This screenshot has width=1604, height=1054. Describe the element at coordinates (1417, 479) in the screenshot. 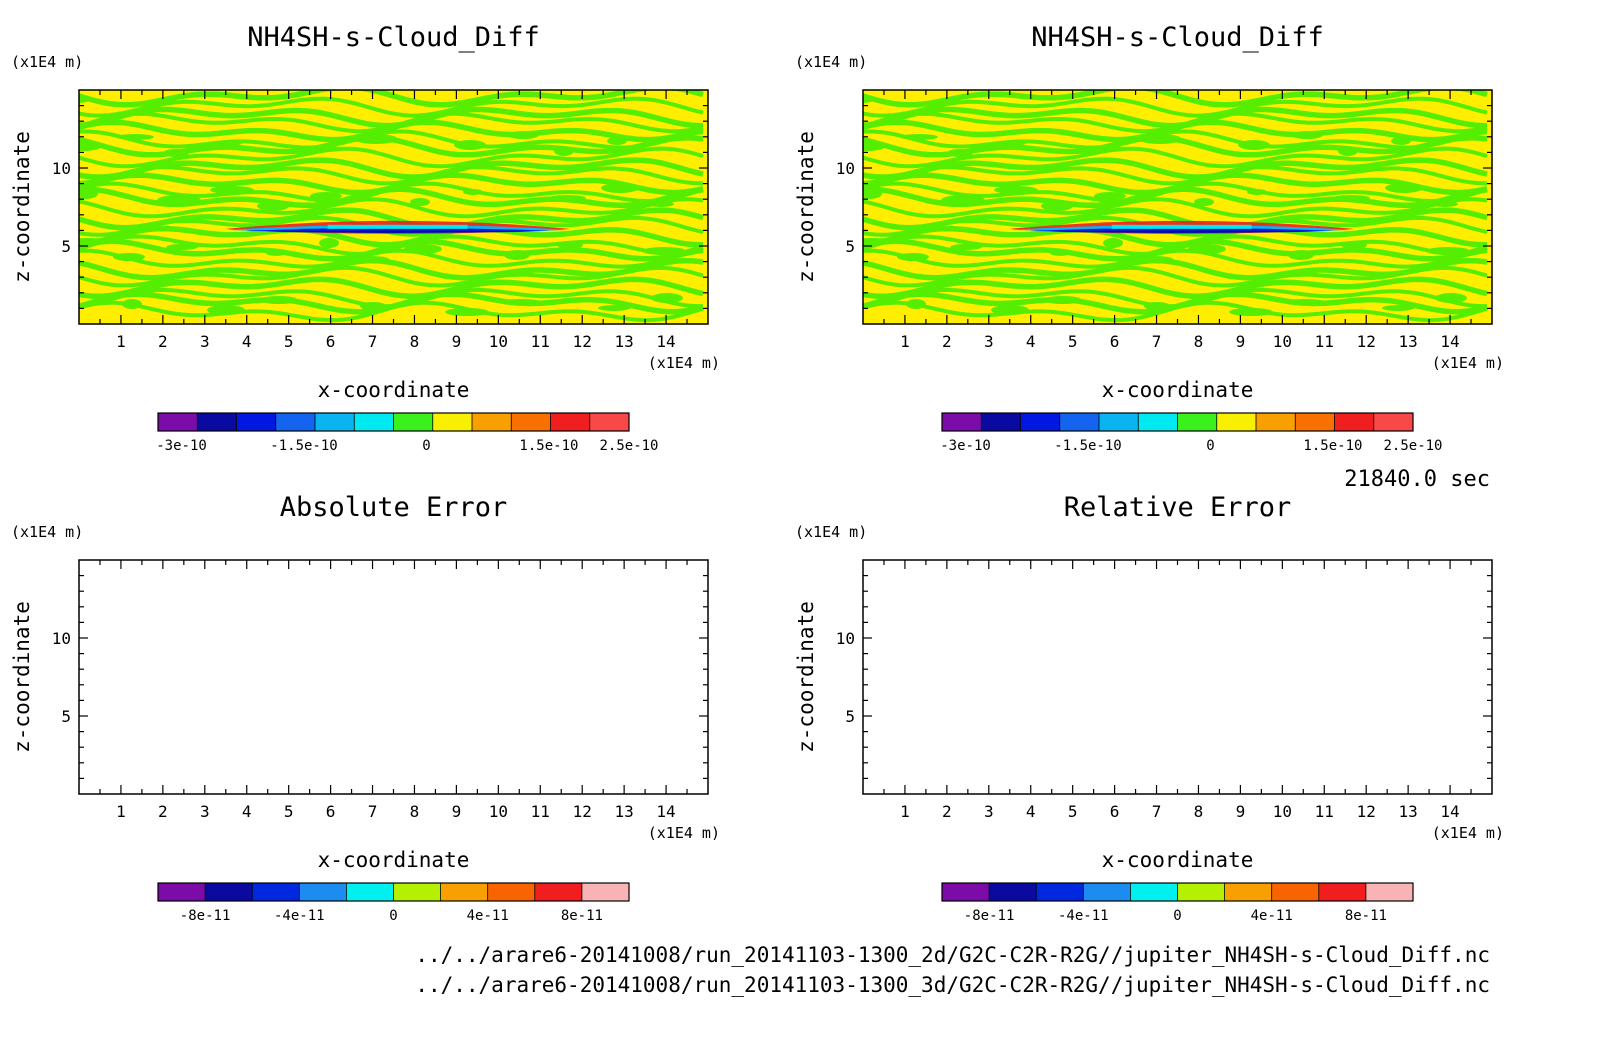

I see `time-label: 21840.0 sec` at that location.